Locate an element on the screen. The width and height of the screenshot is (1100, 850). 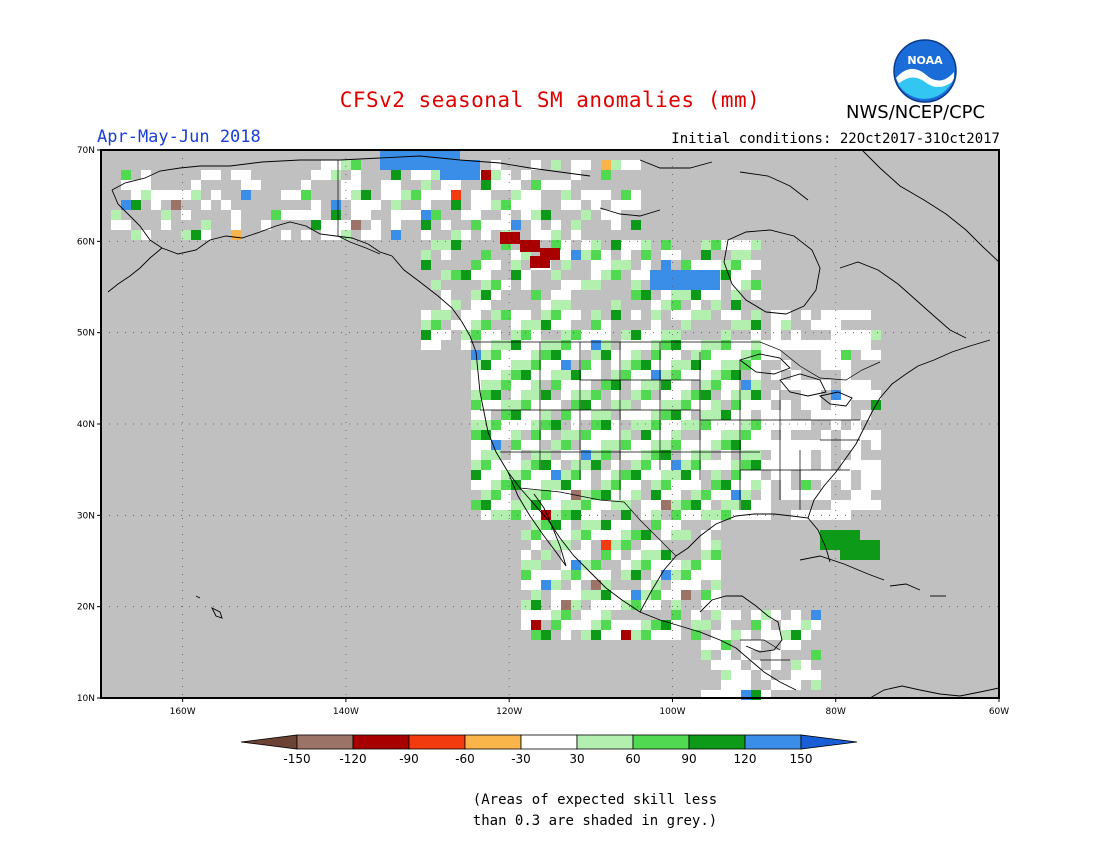
legend-arrow-left is located at coordinates (269, 742).